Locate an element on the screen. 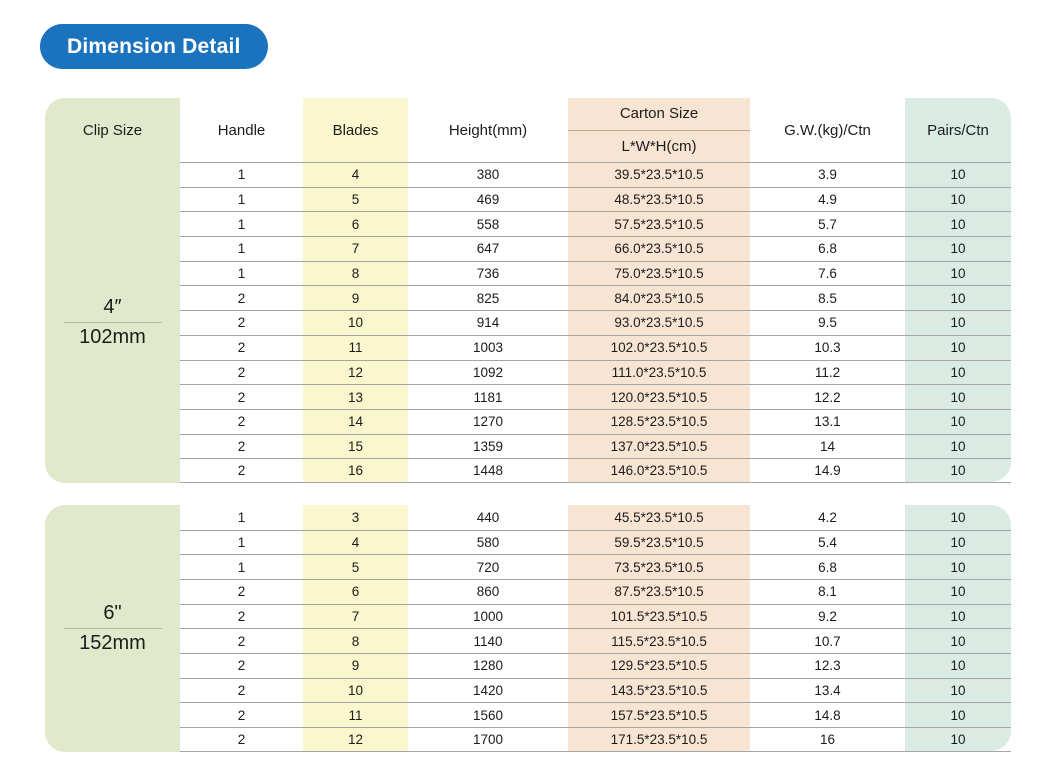  table-row: 2 11 1003 102.0*23.5*10.5 10.3 10 is located at coordinates (595, 347).